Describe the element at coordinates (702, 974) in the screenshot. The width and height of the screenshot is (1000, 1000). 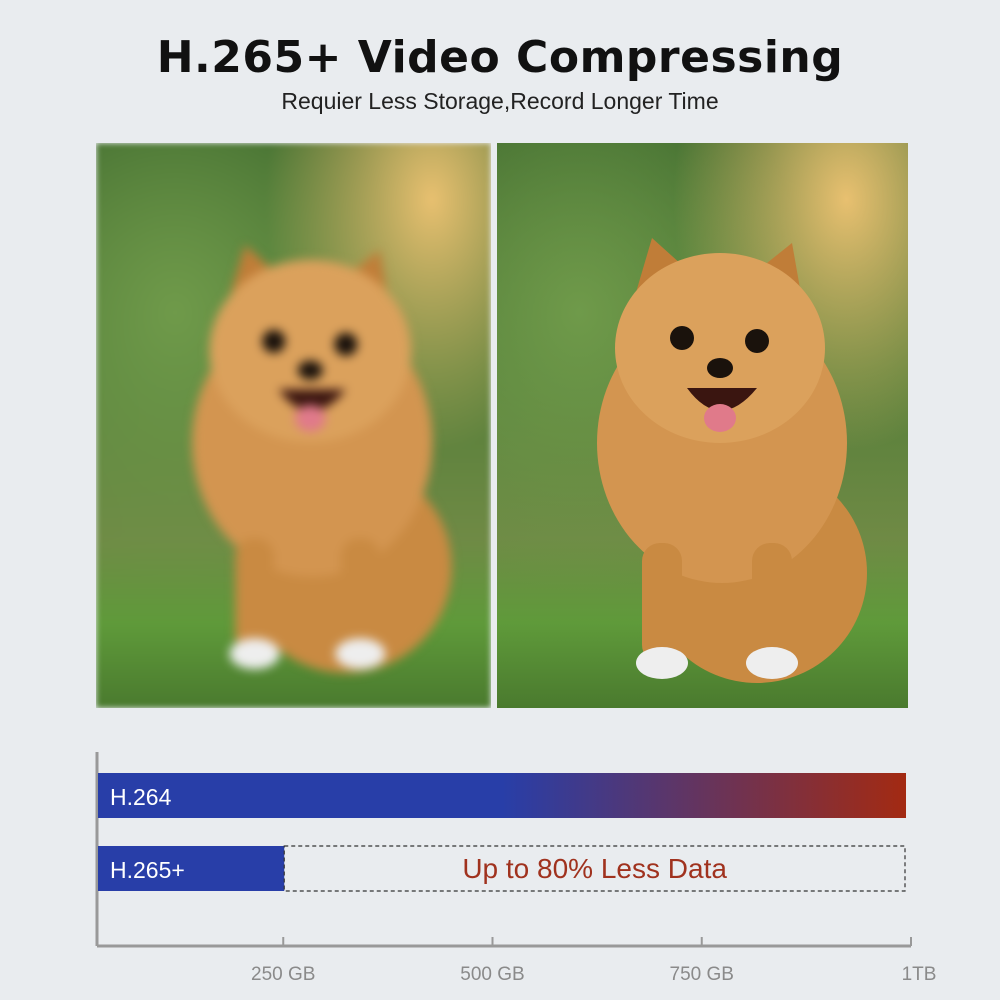
I see `x-tick-label: 750 GB` at that location.